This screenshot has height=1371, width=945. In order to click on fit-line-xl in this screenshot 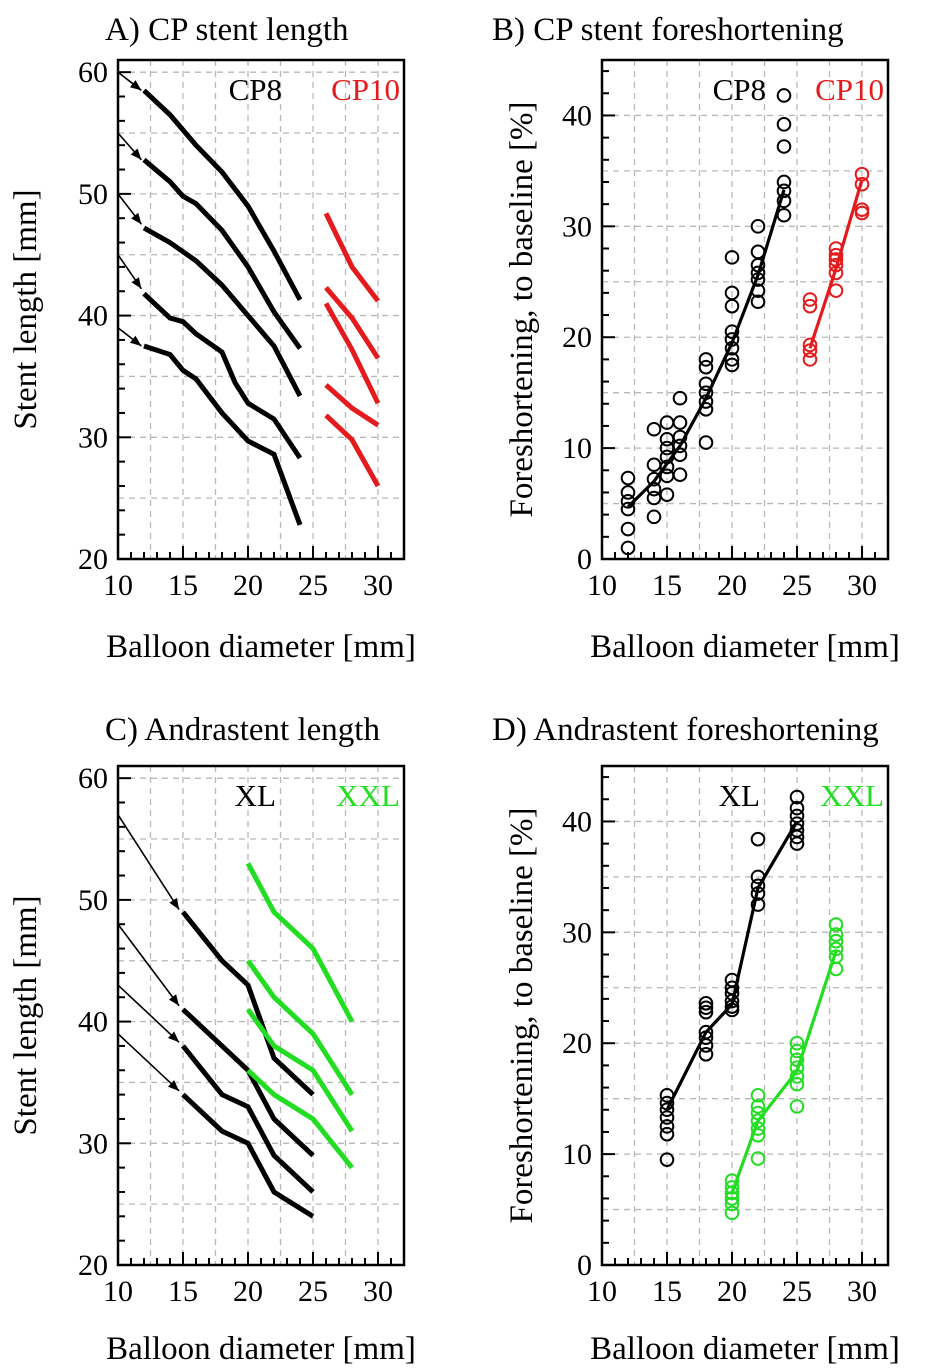, I will do `click(732, 965)`.